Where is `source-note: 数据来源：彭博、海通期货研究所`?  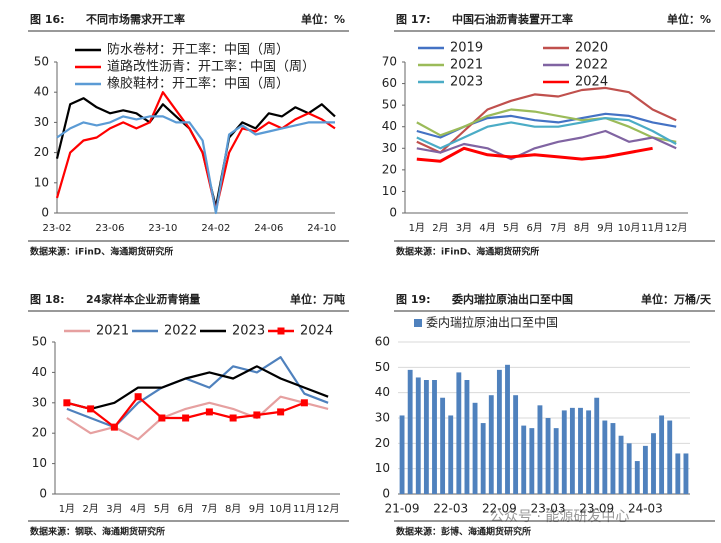 source-note: 数据来源：彭博、海通期货研究所 is located at coordinates (463, 532).